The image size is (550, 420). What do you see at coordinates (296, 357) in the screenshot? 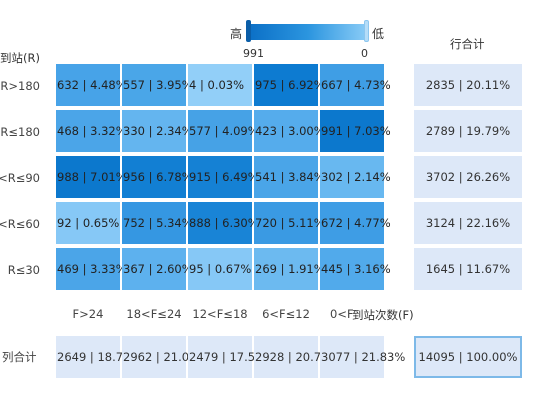
I see `column-total-cell: 2928 | 20.77%` at bounding box center [296, 357].